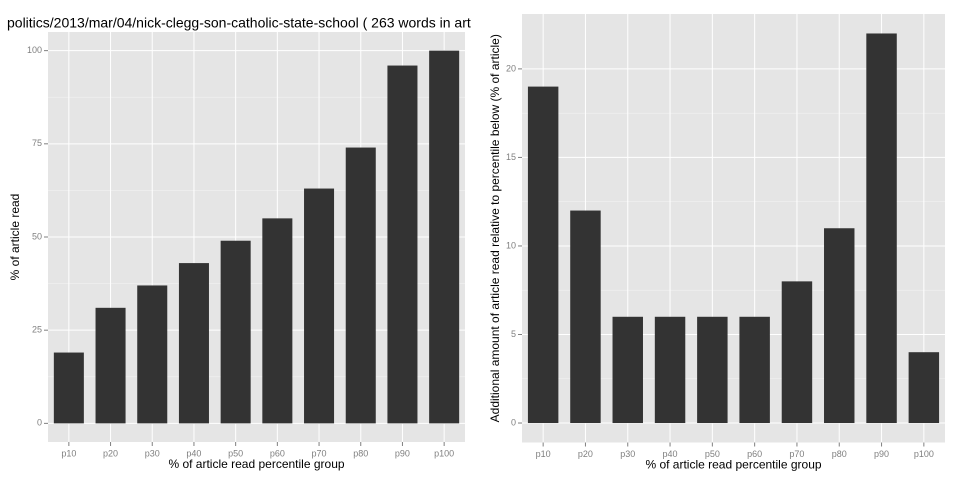 The width and height of the screenshot is (960, 480). Describe the element at coordinates (34, 50) in the screenshot. I see `y-tick-label: 100` at that location.